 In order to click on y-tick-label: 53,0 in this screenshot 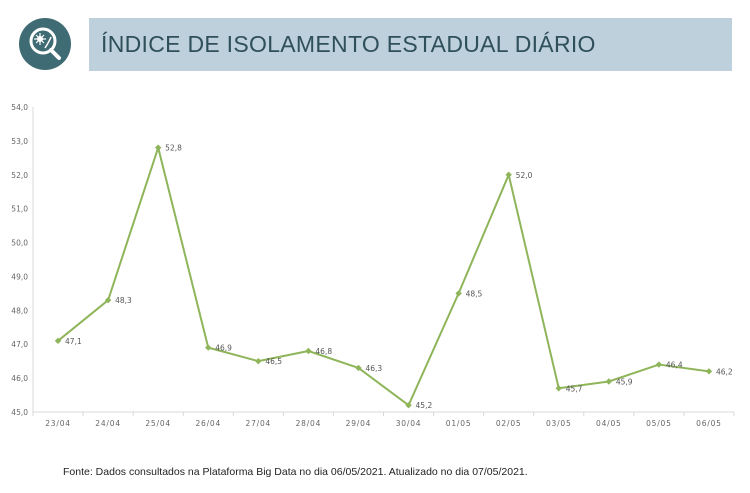, I will do `click(19, 141)`.